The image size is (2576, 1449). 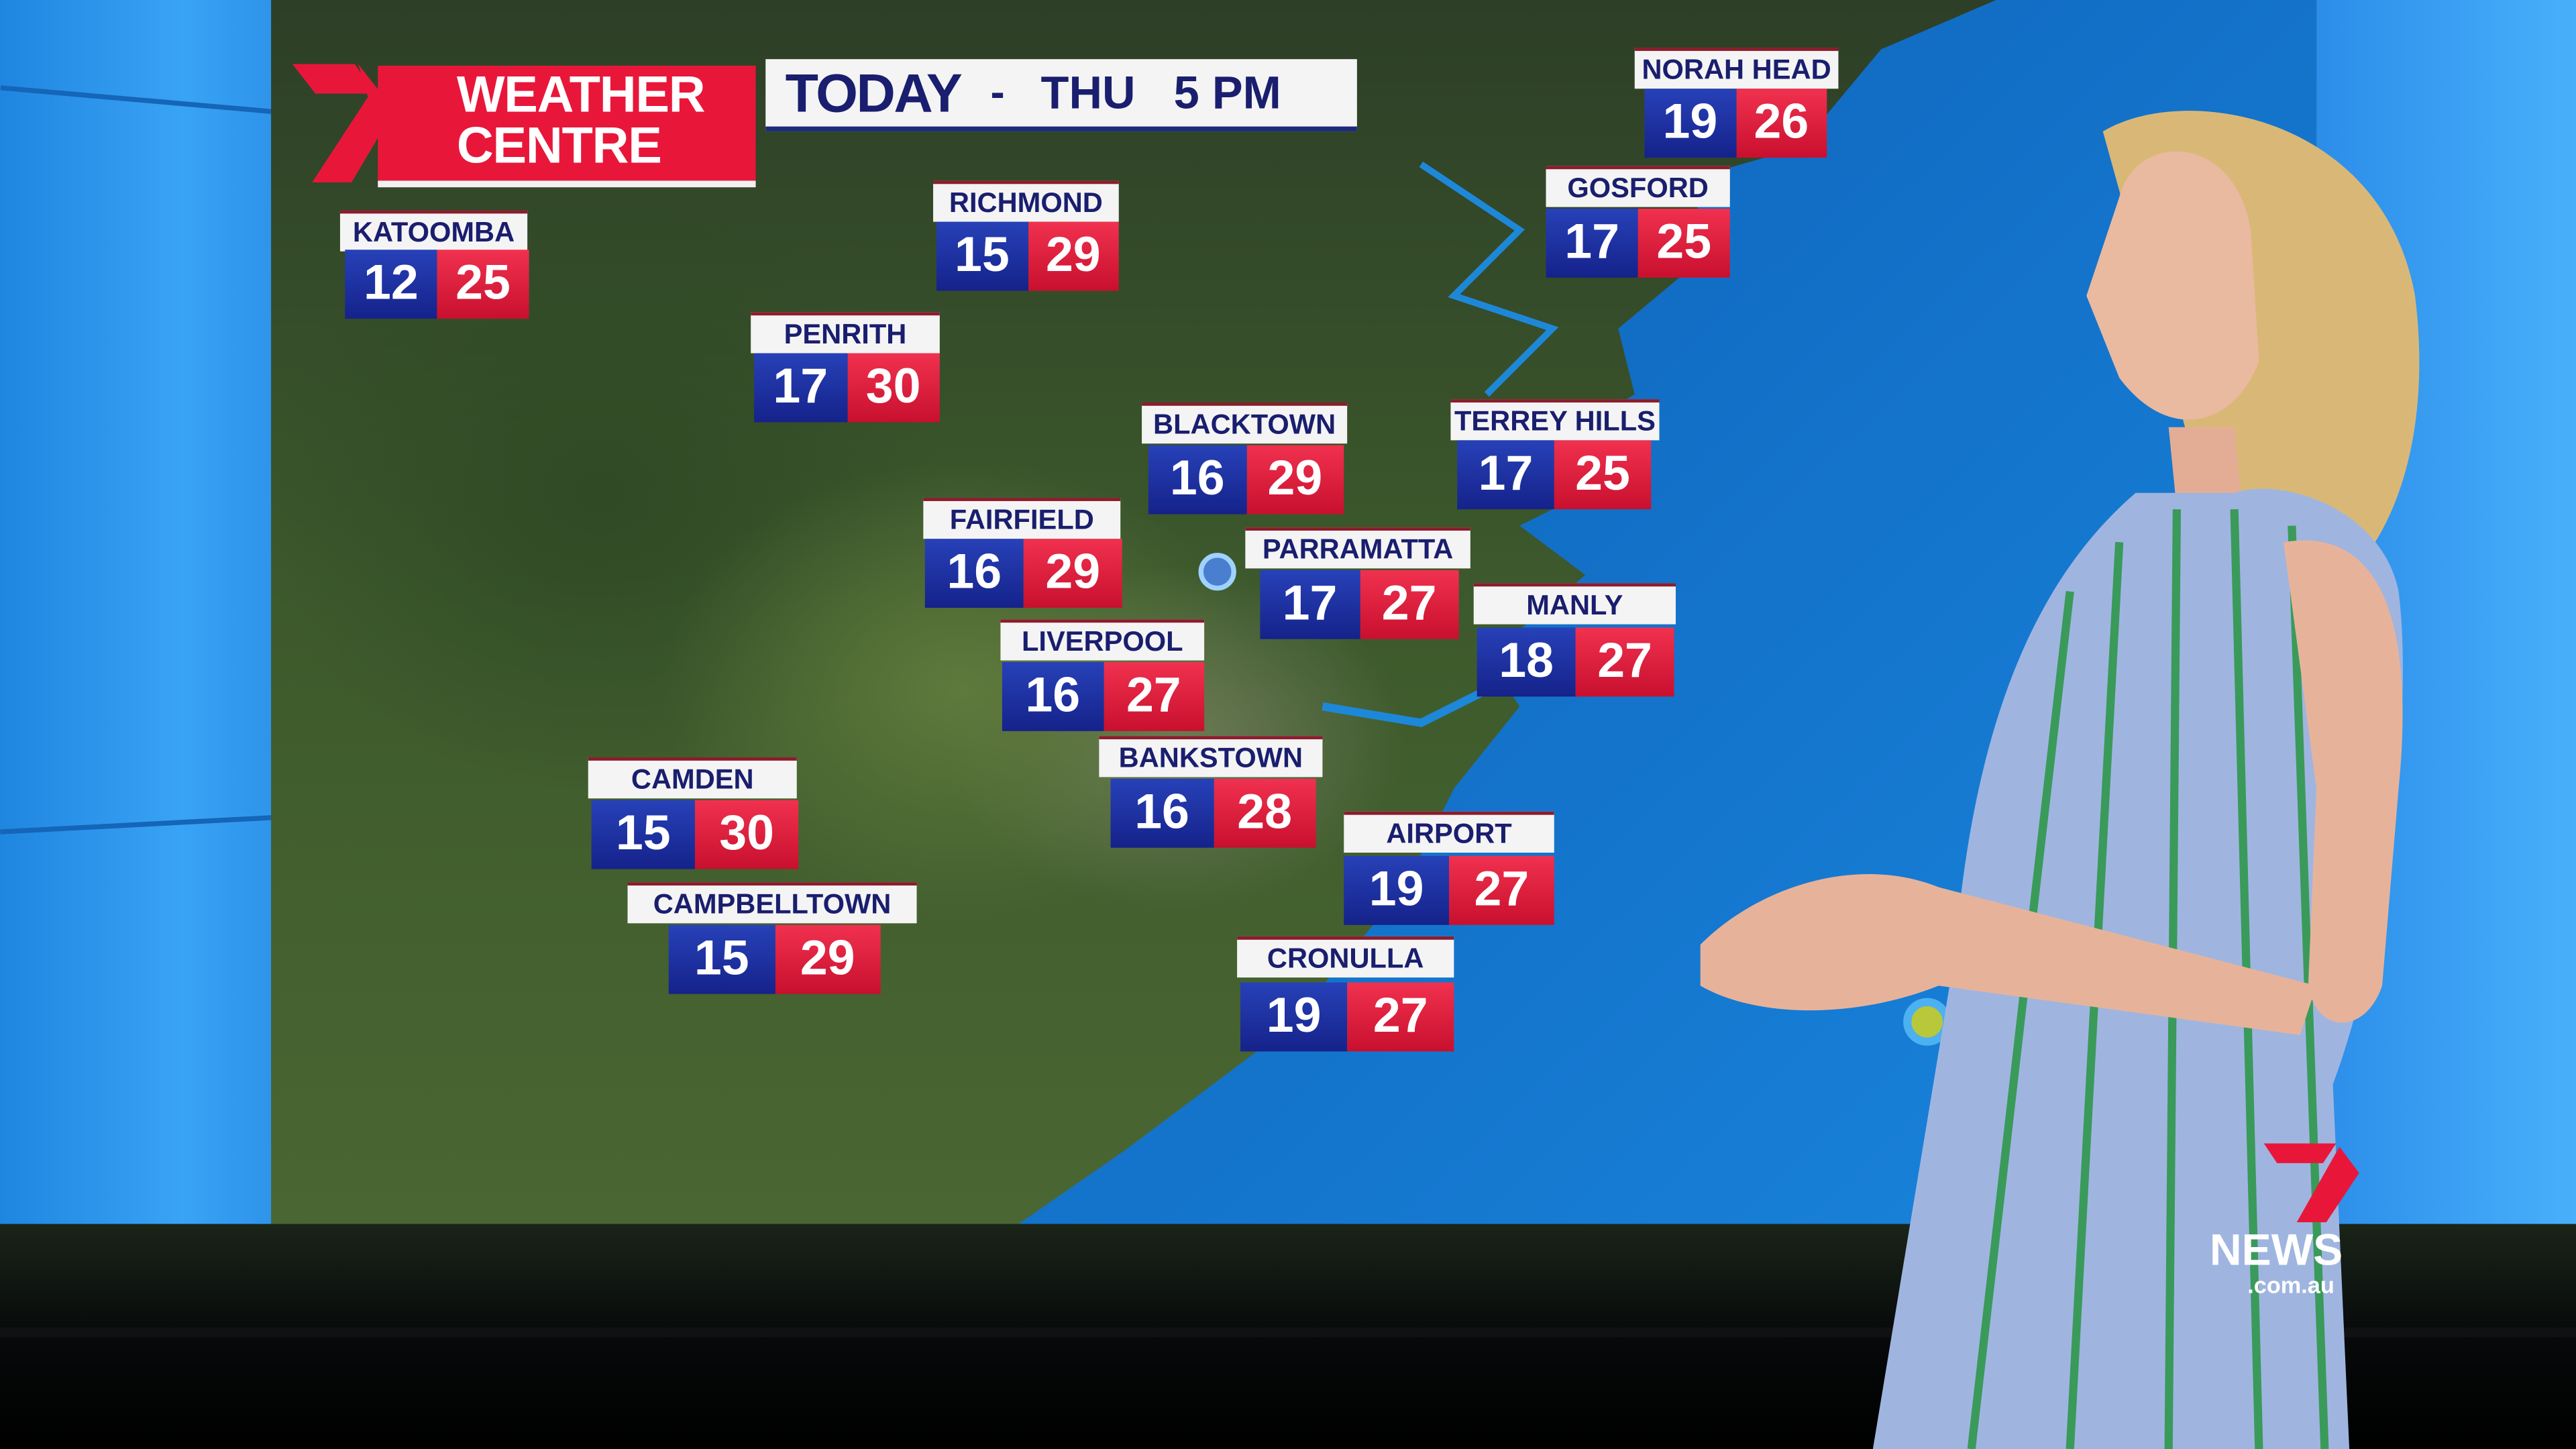 I want to click on day-label: TODAY, so click(x=874, y=92).